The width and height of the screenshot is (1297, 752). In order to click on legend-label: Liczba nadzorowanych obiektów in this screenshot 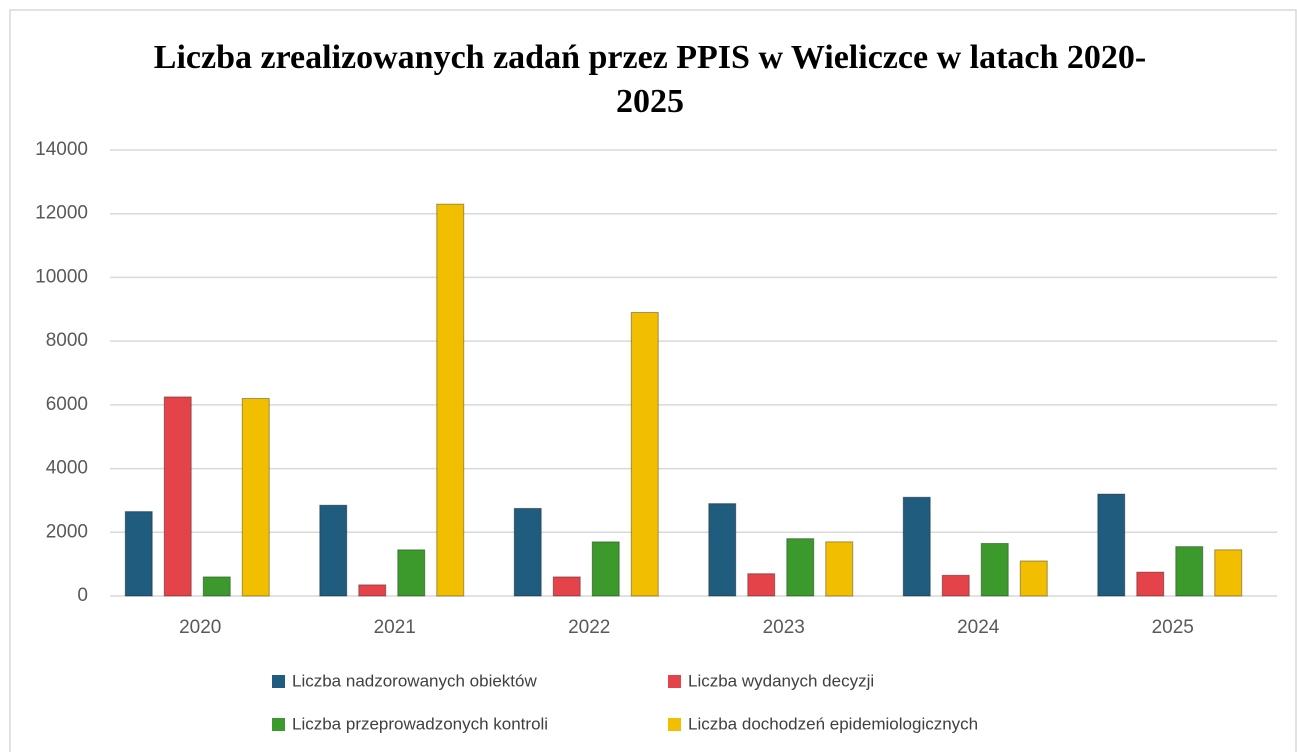, I will do `click(414, 680)`.